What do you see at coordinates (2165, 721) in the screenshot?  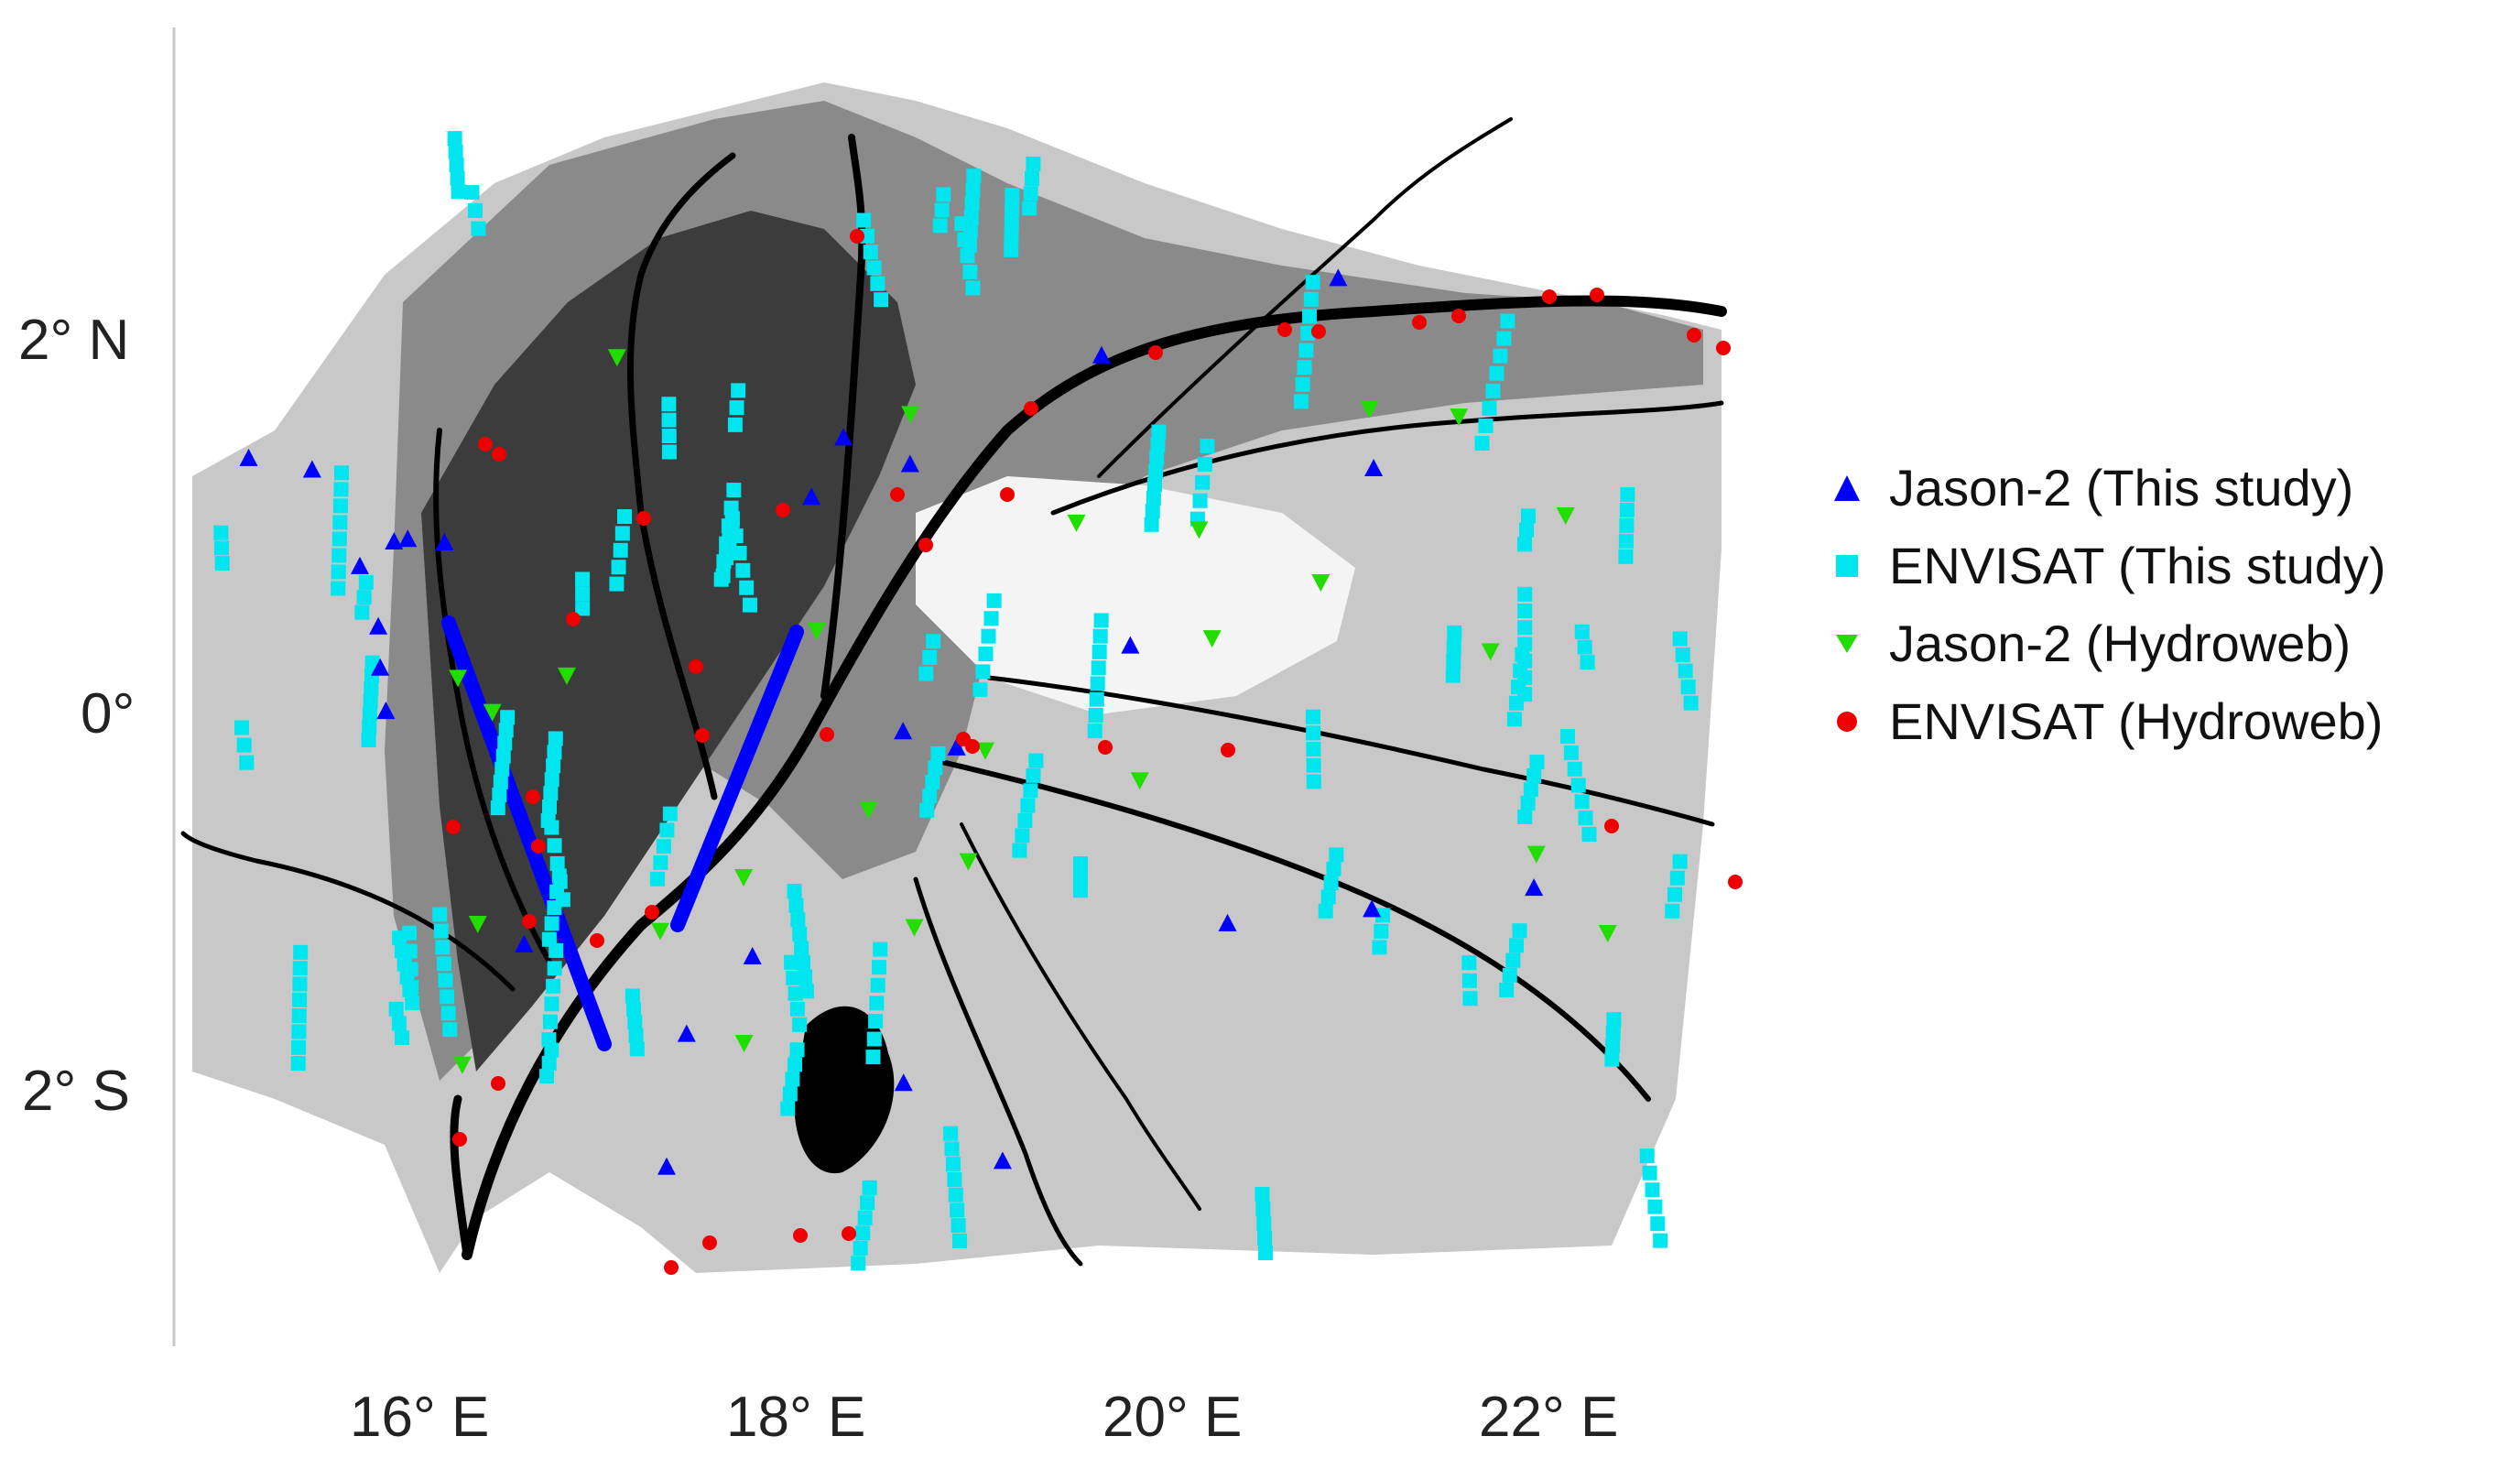 I see `legend-item-envisat-hydroweb: ENVISAT (Hydroweb)` at bounding box center [2165, 721].